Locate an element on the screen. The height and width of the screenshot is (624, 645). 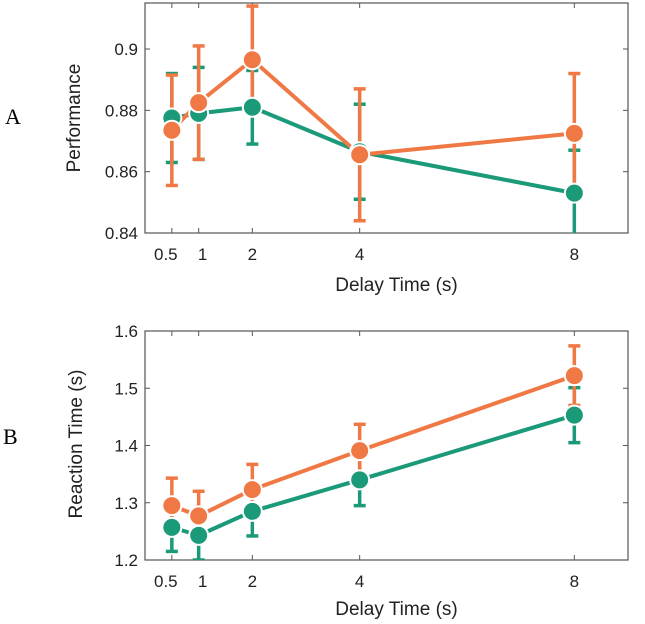
y-tick-label: 1.3 is located at coordinates (126, 503).